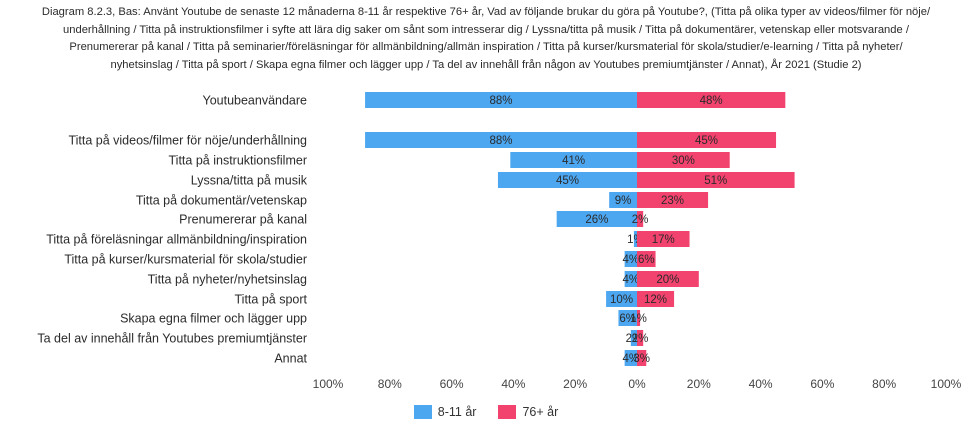  What do you see at coordinates (227, 280) in the screenshot?
I see `category-label: Titta på nyheter/nyhetsinslag` at bounding box center [227, 280].